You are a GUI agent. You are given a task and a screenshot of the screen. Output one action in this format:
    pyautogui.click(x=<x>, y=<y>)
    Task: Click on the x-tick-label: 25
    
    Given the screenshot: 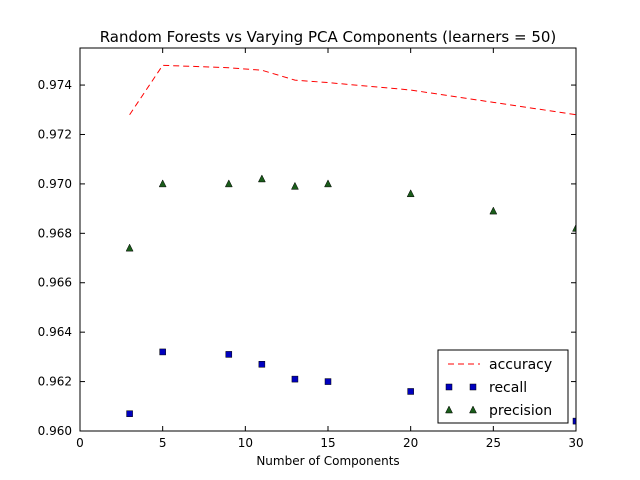 What is the action you would take?
    pyautogui.click(x=493, y=443)
    